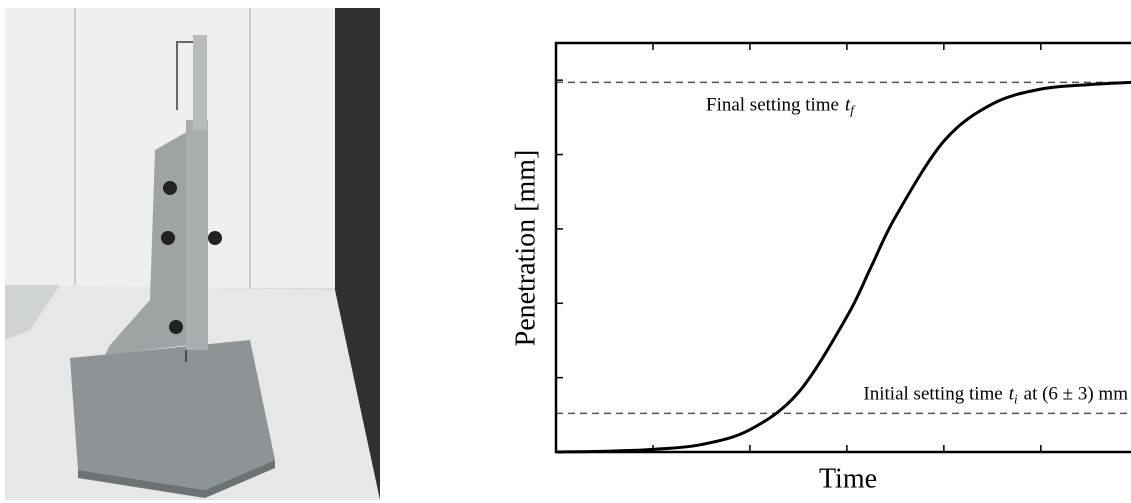 The height and width of the screenshot is (503, 1131). Describe the element at coordinates (1076, 394) in the screenshot. I see `annotation-tail: at (6 ± 3) mm` at that location.